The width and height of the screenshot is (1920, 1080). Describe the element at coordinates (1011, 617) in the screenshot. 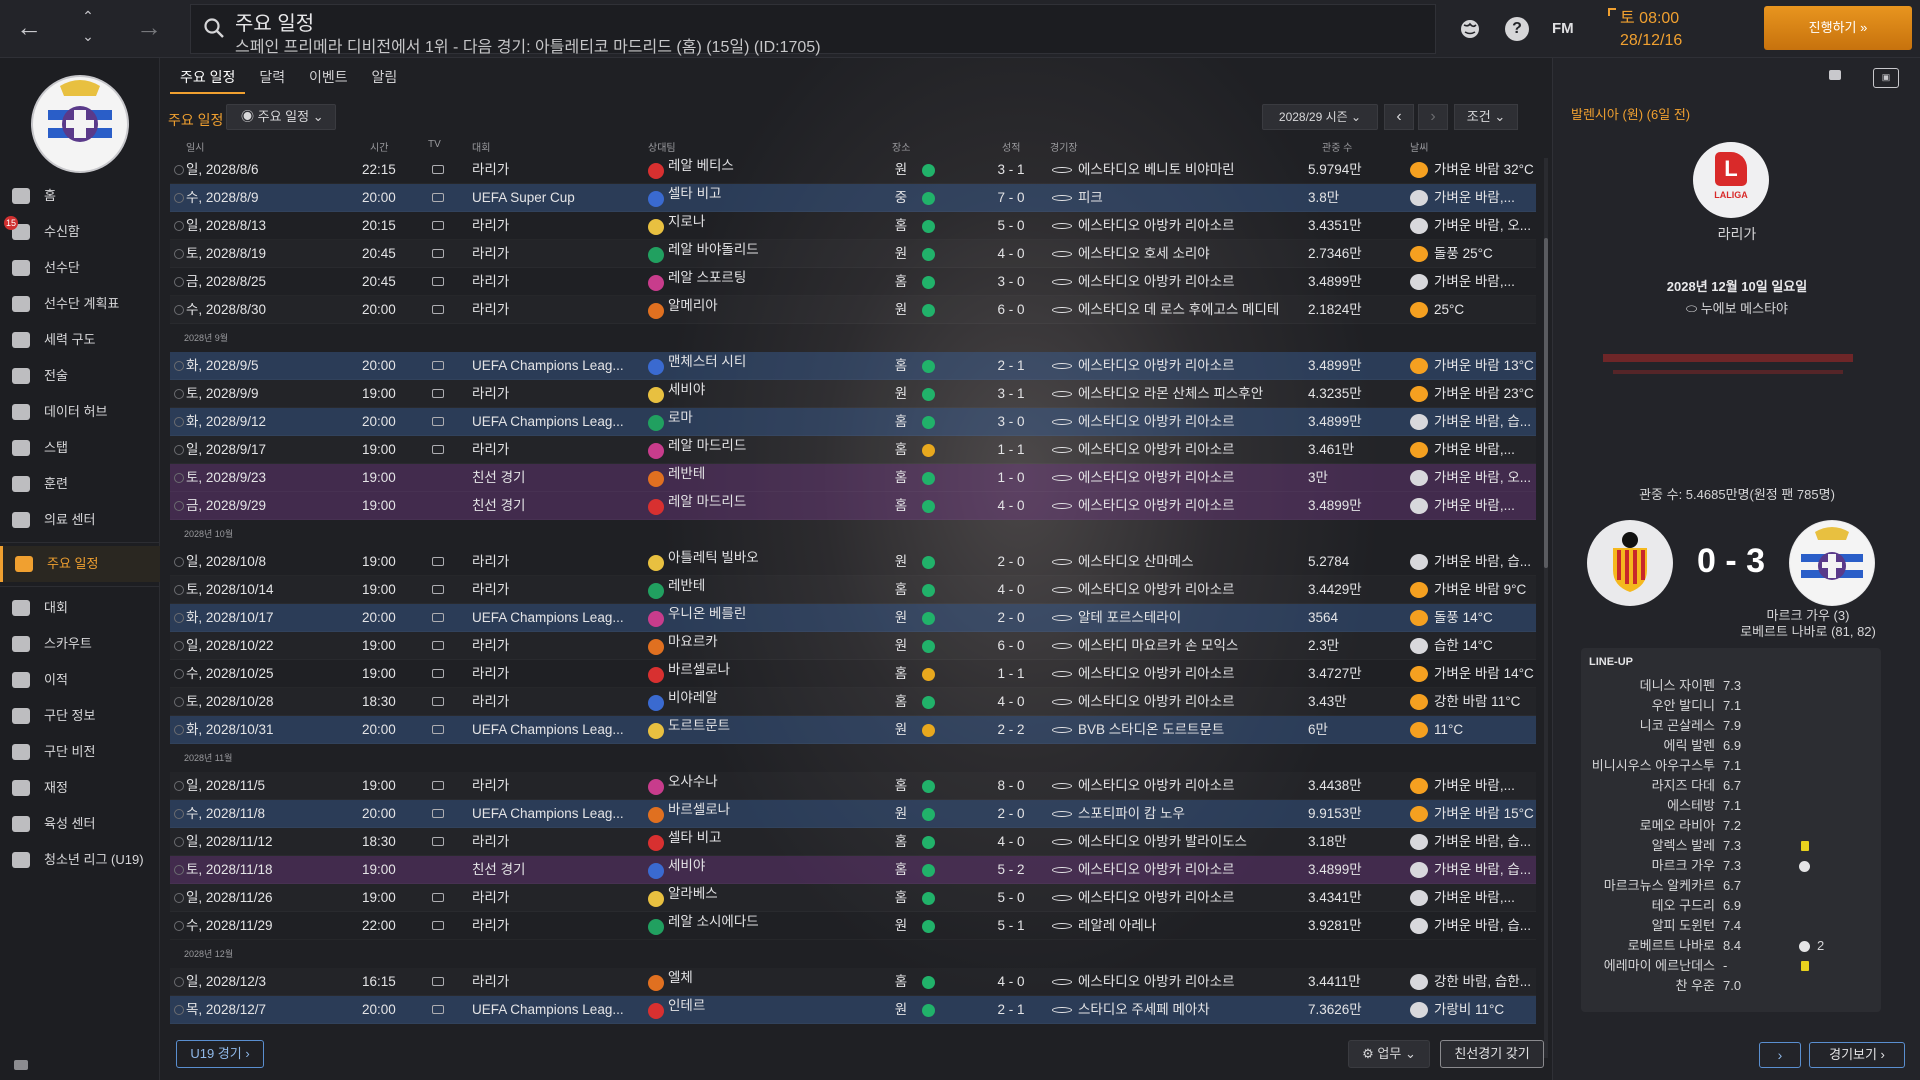

I see `match-score: 2 - 0` at that location.